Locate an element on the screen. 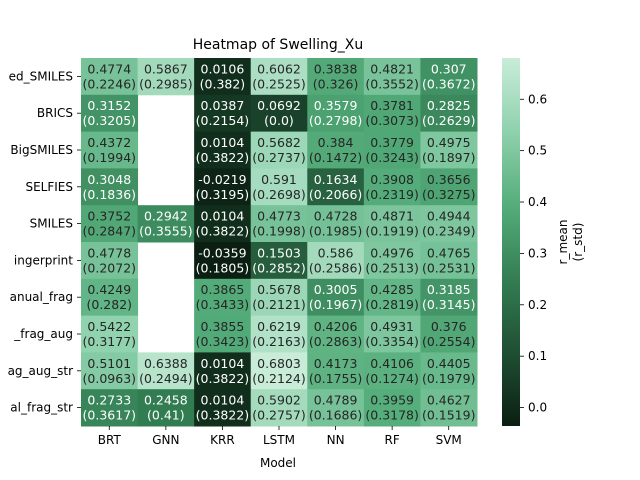  cell-std-label: (0.1472) is located at coordinates (336, 157).